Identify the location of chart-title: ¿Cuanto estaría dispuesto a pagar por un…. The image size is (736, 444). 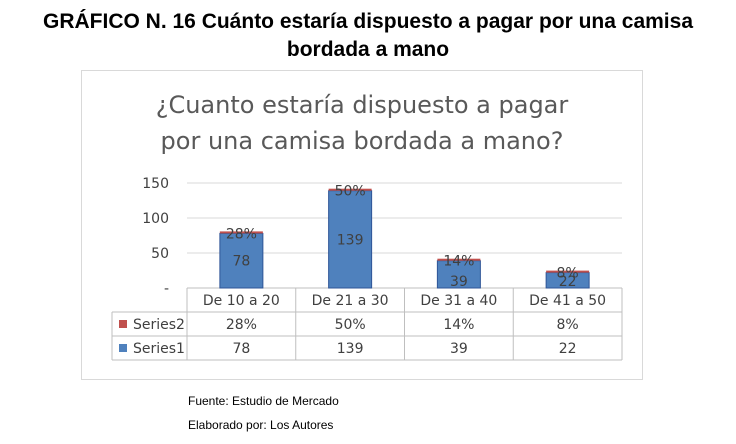
(362, 123).